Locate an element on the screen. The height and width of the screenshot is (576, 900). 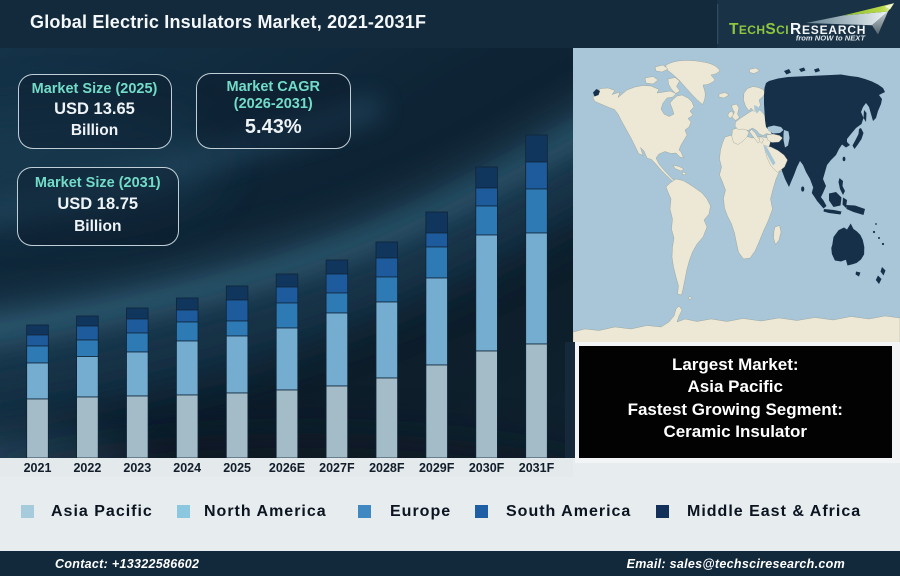
svg-text: RESEARCH is located at coordinates (828, 29).